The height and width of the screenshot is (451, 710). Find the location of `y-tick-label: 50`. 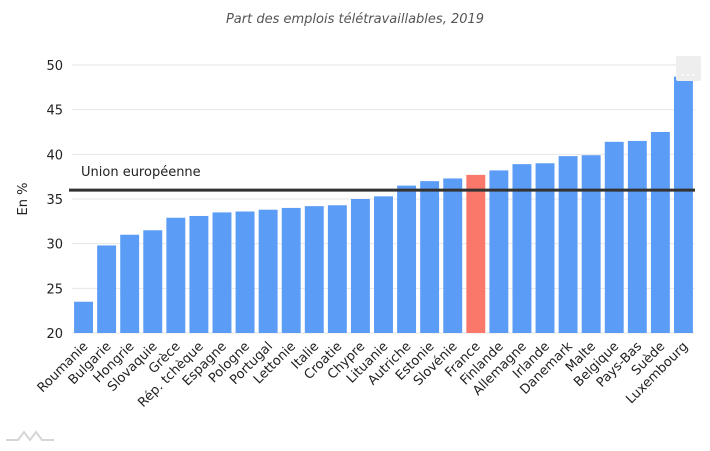

y-tick-label: 50 is located at coordinates (54, 66).